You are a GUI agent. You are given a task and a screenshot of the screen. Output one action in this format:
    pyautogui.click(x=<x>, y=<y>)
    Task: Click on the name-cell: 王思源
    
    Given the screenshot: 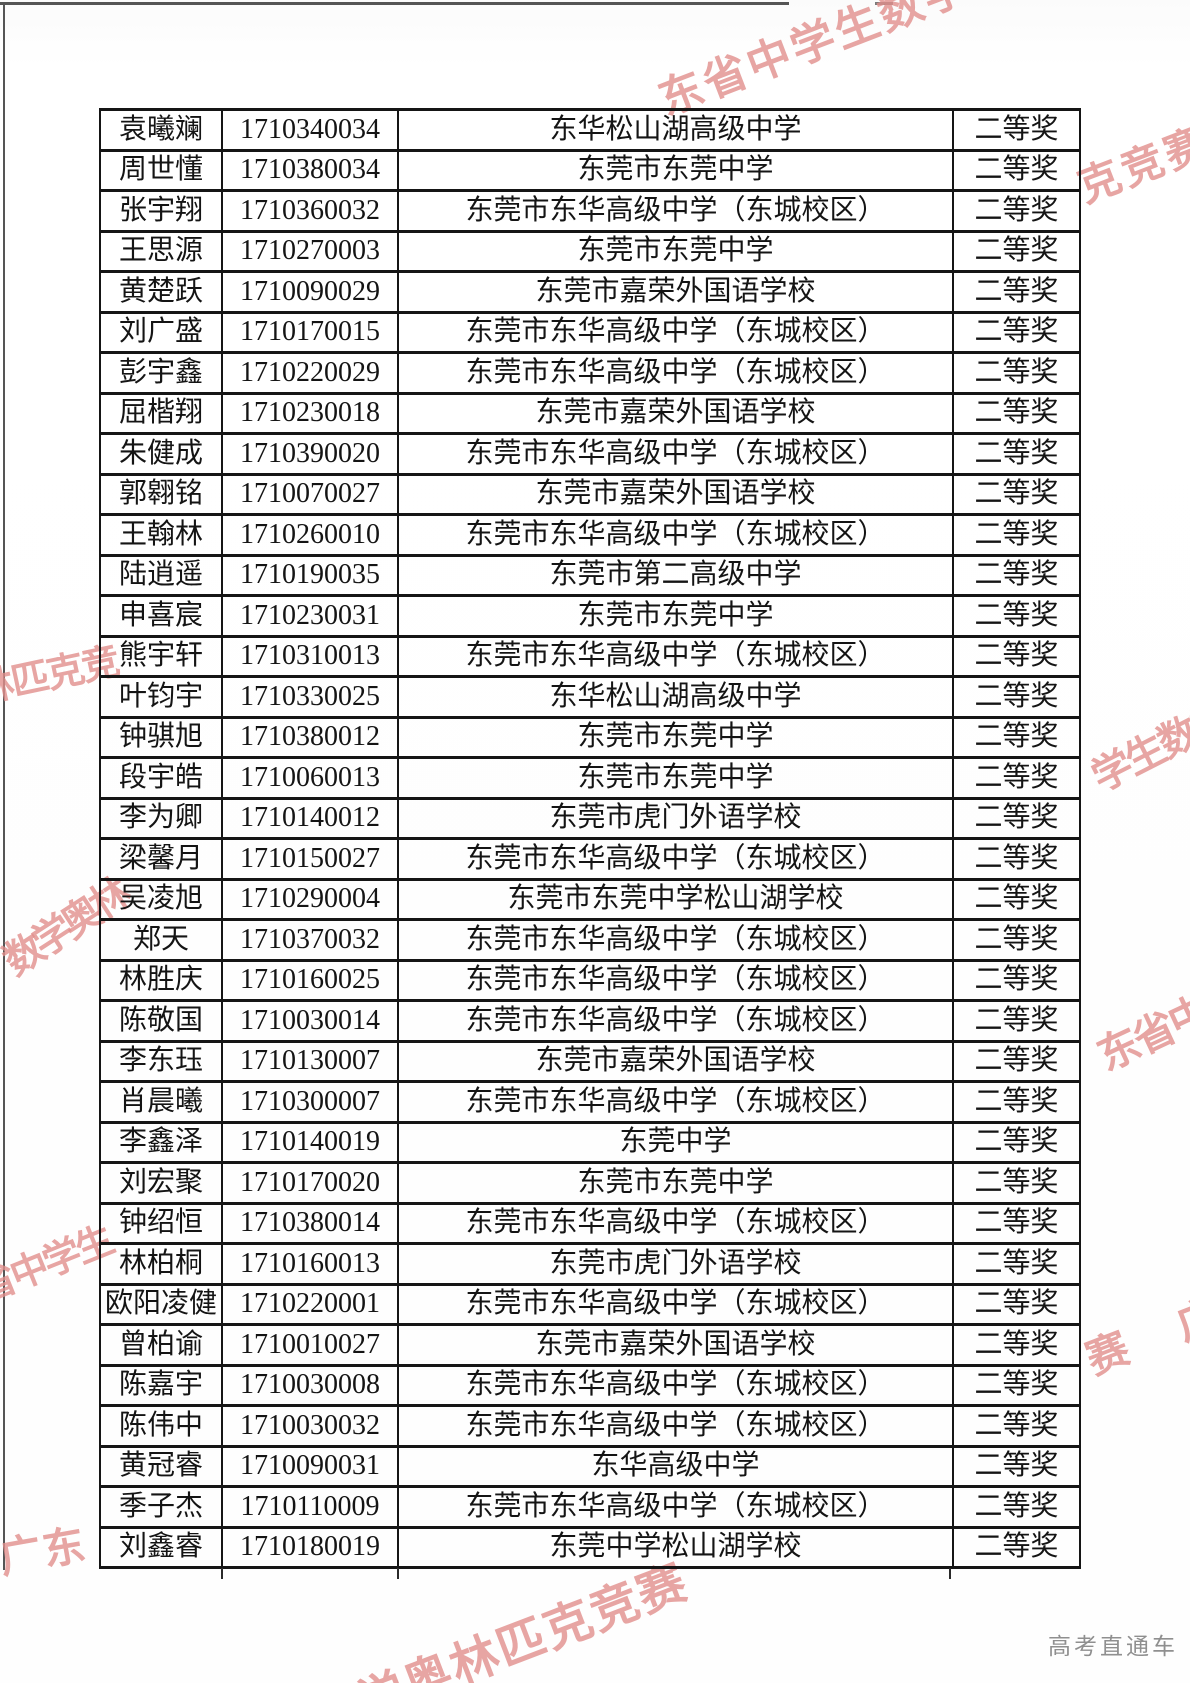 What is the action you would take?
    pyautogui.click(x=161, y=251)
    